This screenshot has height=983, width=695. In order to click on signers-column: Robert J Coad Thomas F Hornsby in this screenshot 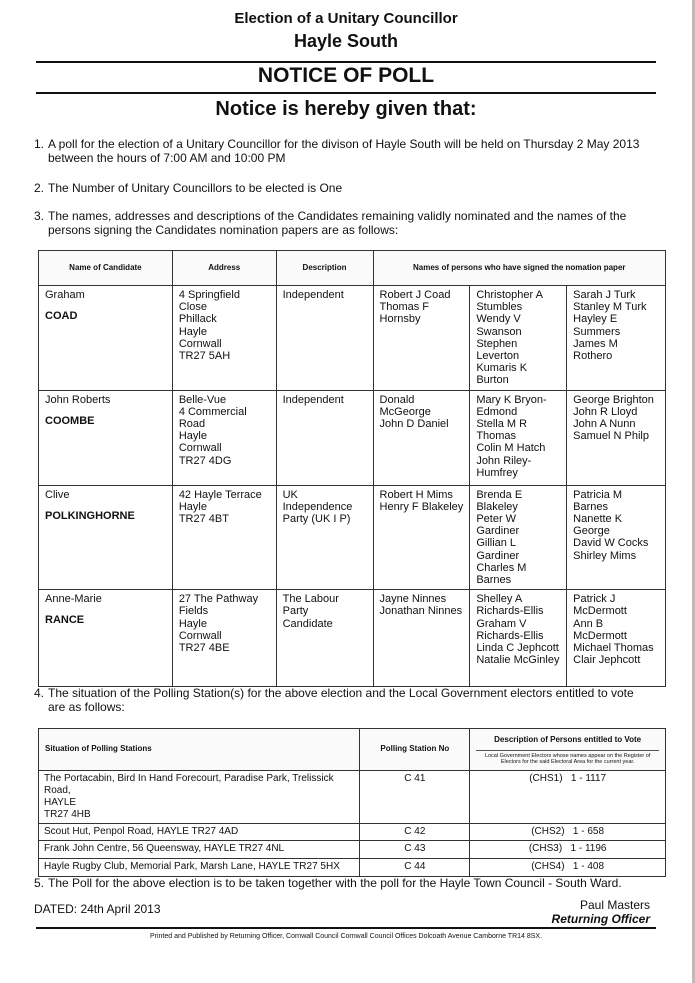, I will do `click(421, 338)`.